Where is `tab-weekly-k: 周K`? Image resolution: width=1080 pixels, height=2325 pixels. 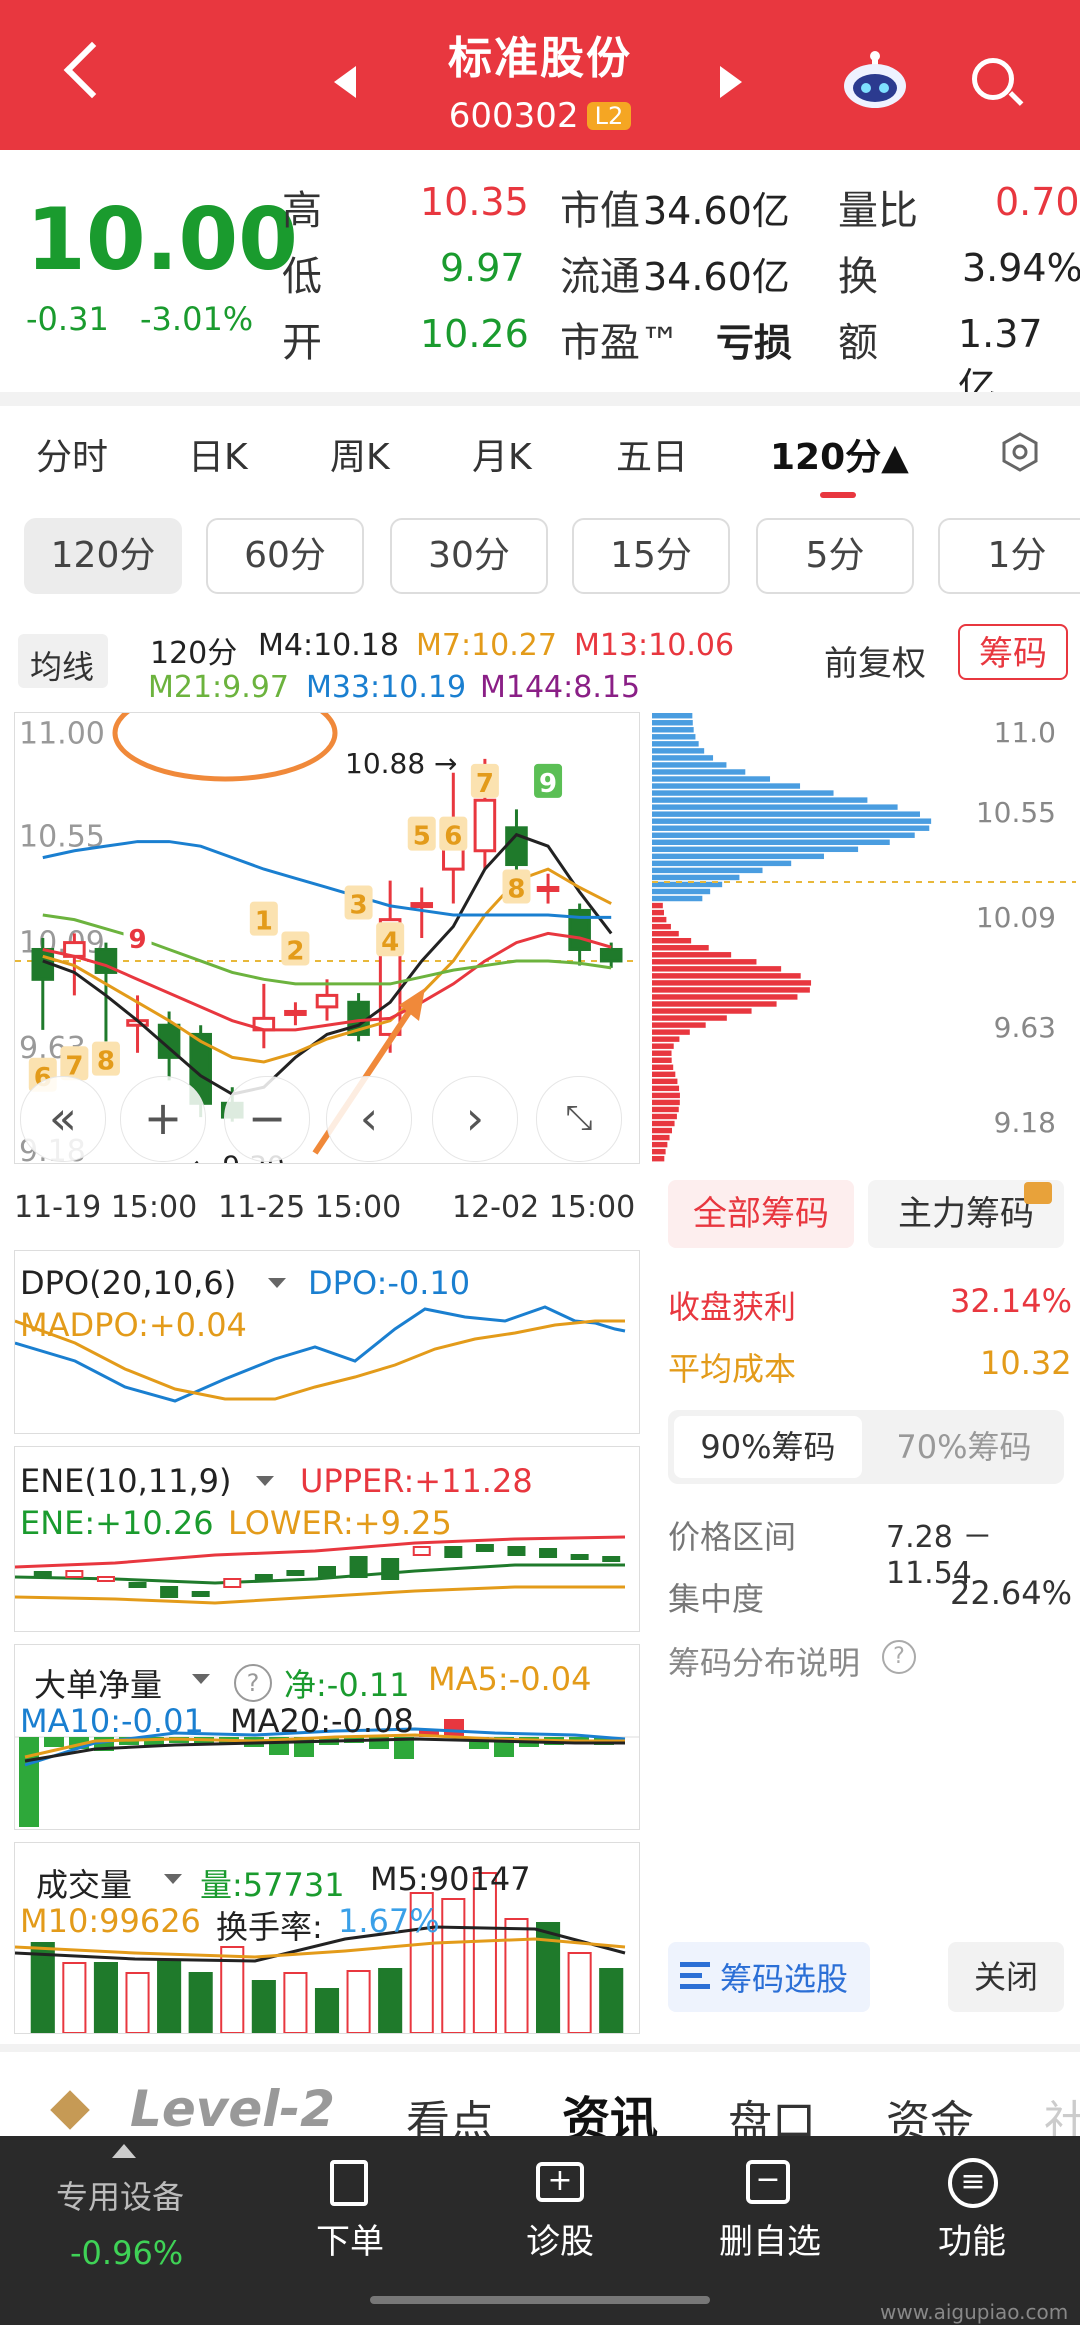
tab-weekly-k: 周K is located at coordinates (360, 457).